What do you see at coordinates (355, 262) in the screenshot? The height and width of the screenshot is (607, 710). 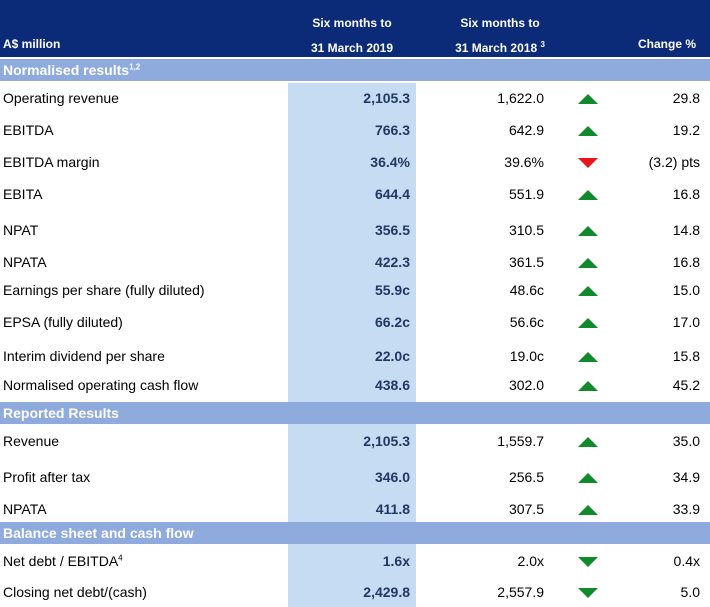 I see `table-row: NPATA 422.3 361.5 16.8` at bounding box center [355, 262].